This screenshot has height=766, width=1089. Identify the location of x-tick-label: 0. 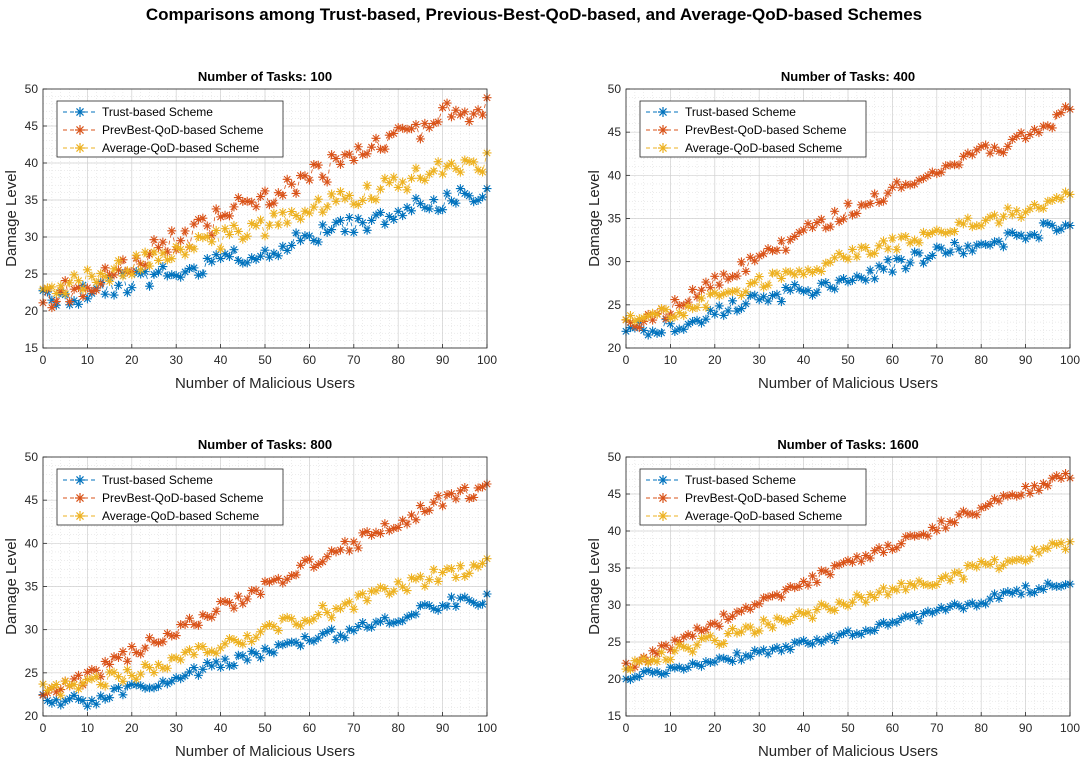
(43, 360).